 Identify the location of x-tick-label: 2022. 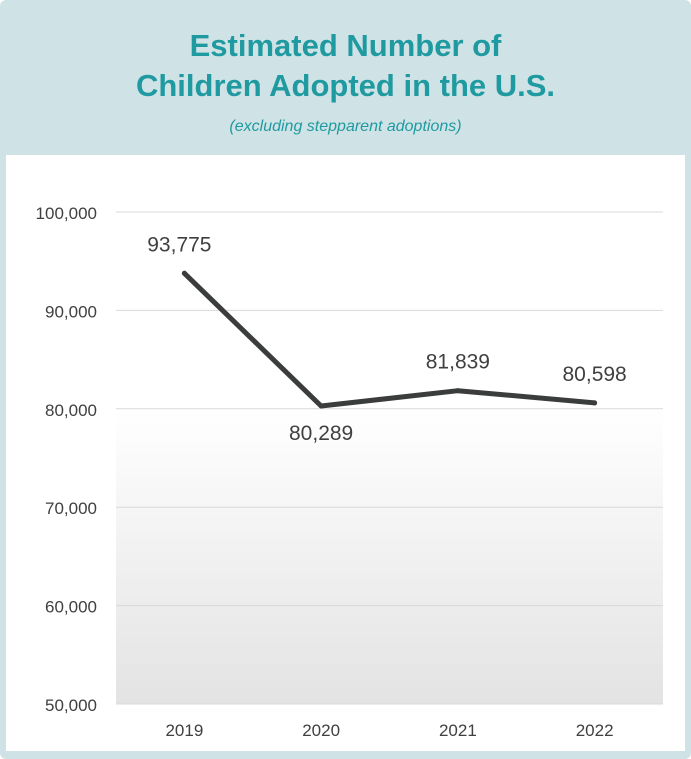
(595, 730).